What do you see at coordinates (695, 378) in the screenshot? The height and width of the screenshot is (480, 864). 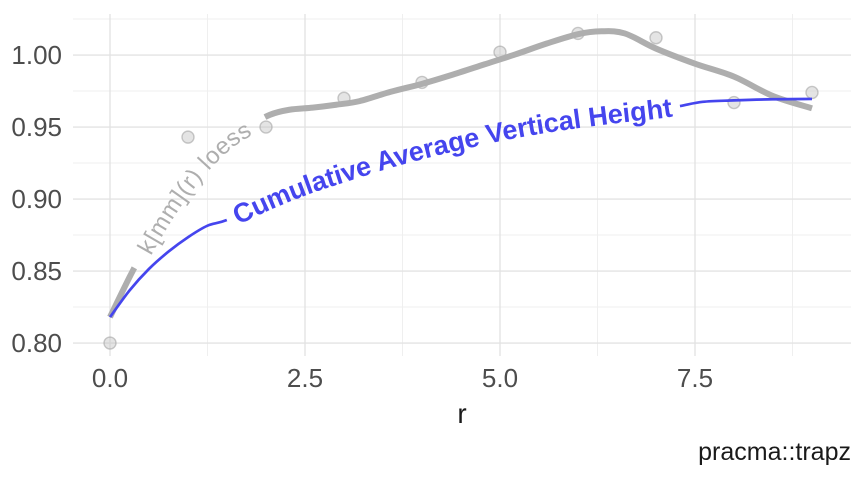 I see `x-tick-label: 7.5` at bounding box center [695, 378].